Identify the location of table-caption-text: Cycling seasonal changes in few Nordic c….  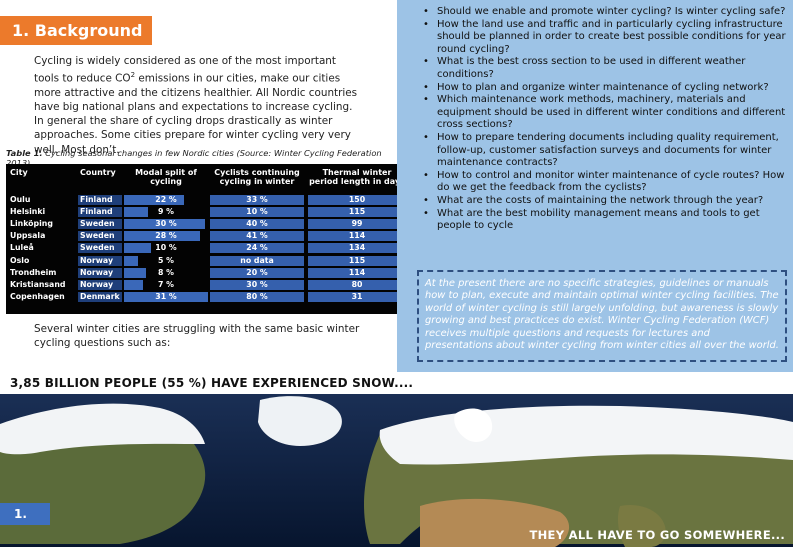
(194, 158).